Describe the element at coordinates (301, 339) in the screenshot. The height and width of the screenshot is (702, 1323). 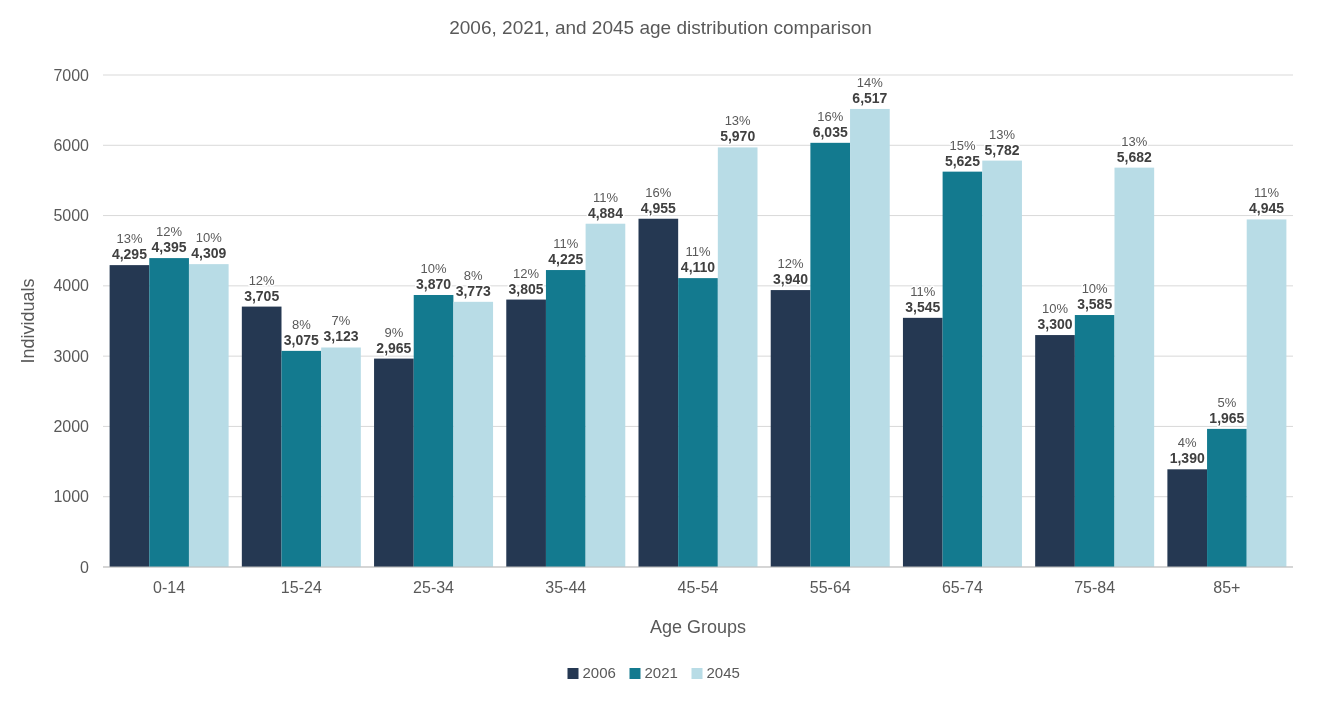
I see `data-label: 3,075` at that location.